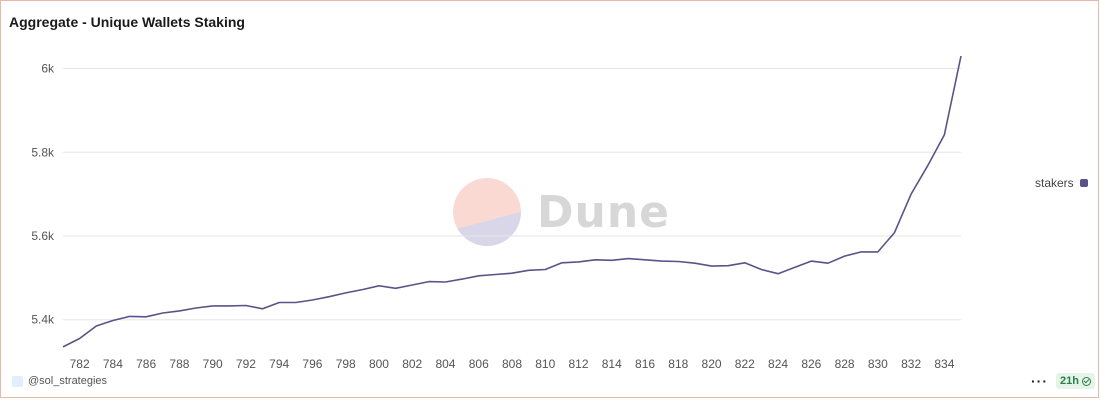 The image size is (1101, 407). Describe the element at coordinates (645, 364) in the screenshot. I see `x-tick-label: 816` at that location.